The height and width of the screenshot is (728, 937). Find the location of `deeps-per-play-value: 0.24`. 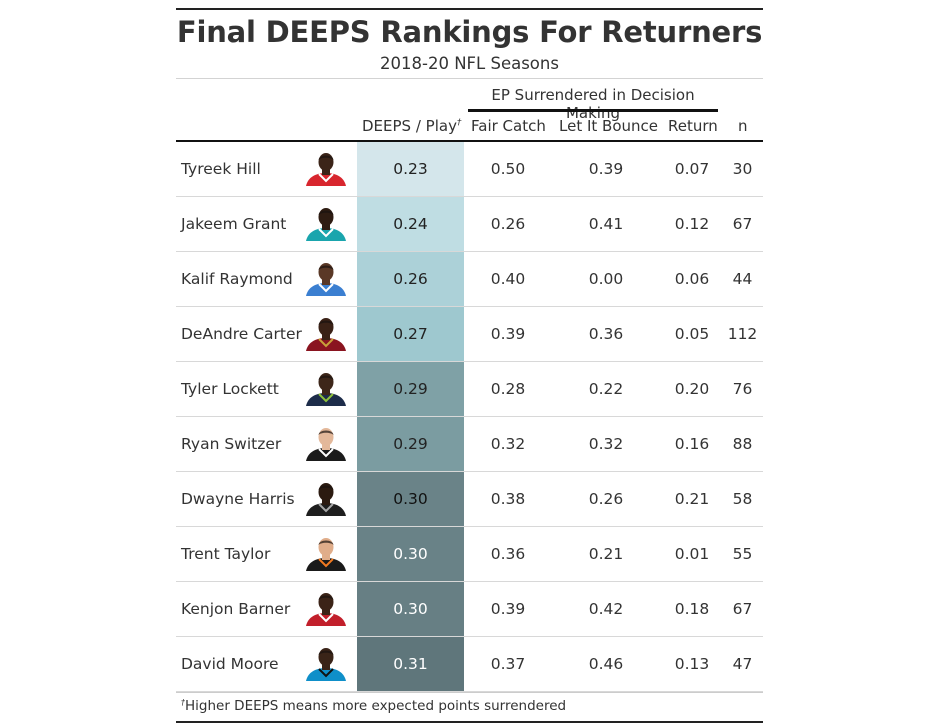

deeps-per-play-value: 0.24 is located at coordinates (410, 224).